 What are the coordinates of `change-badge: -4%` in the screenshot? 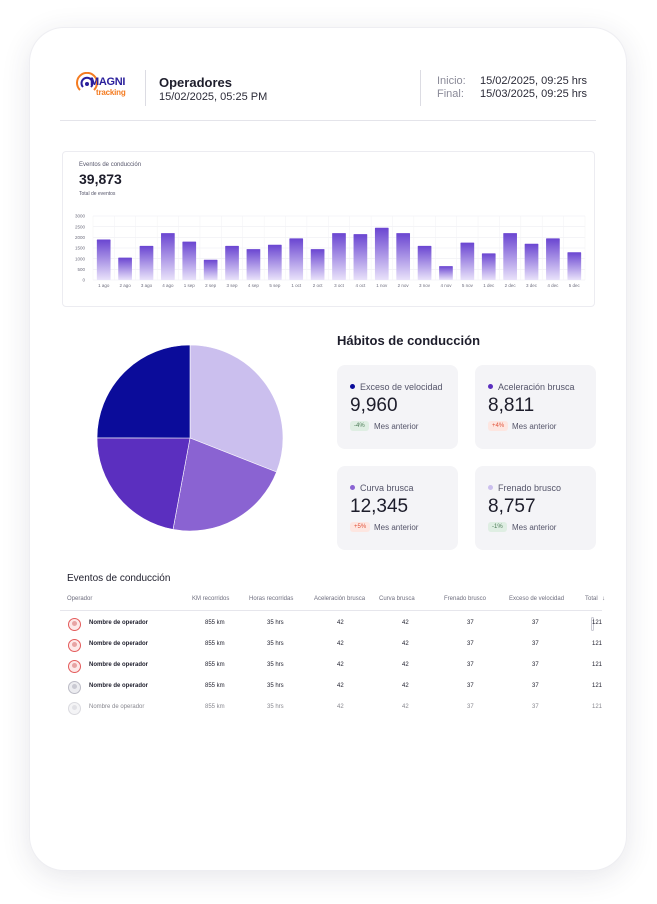 It's located at (359, 426).